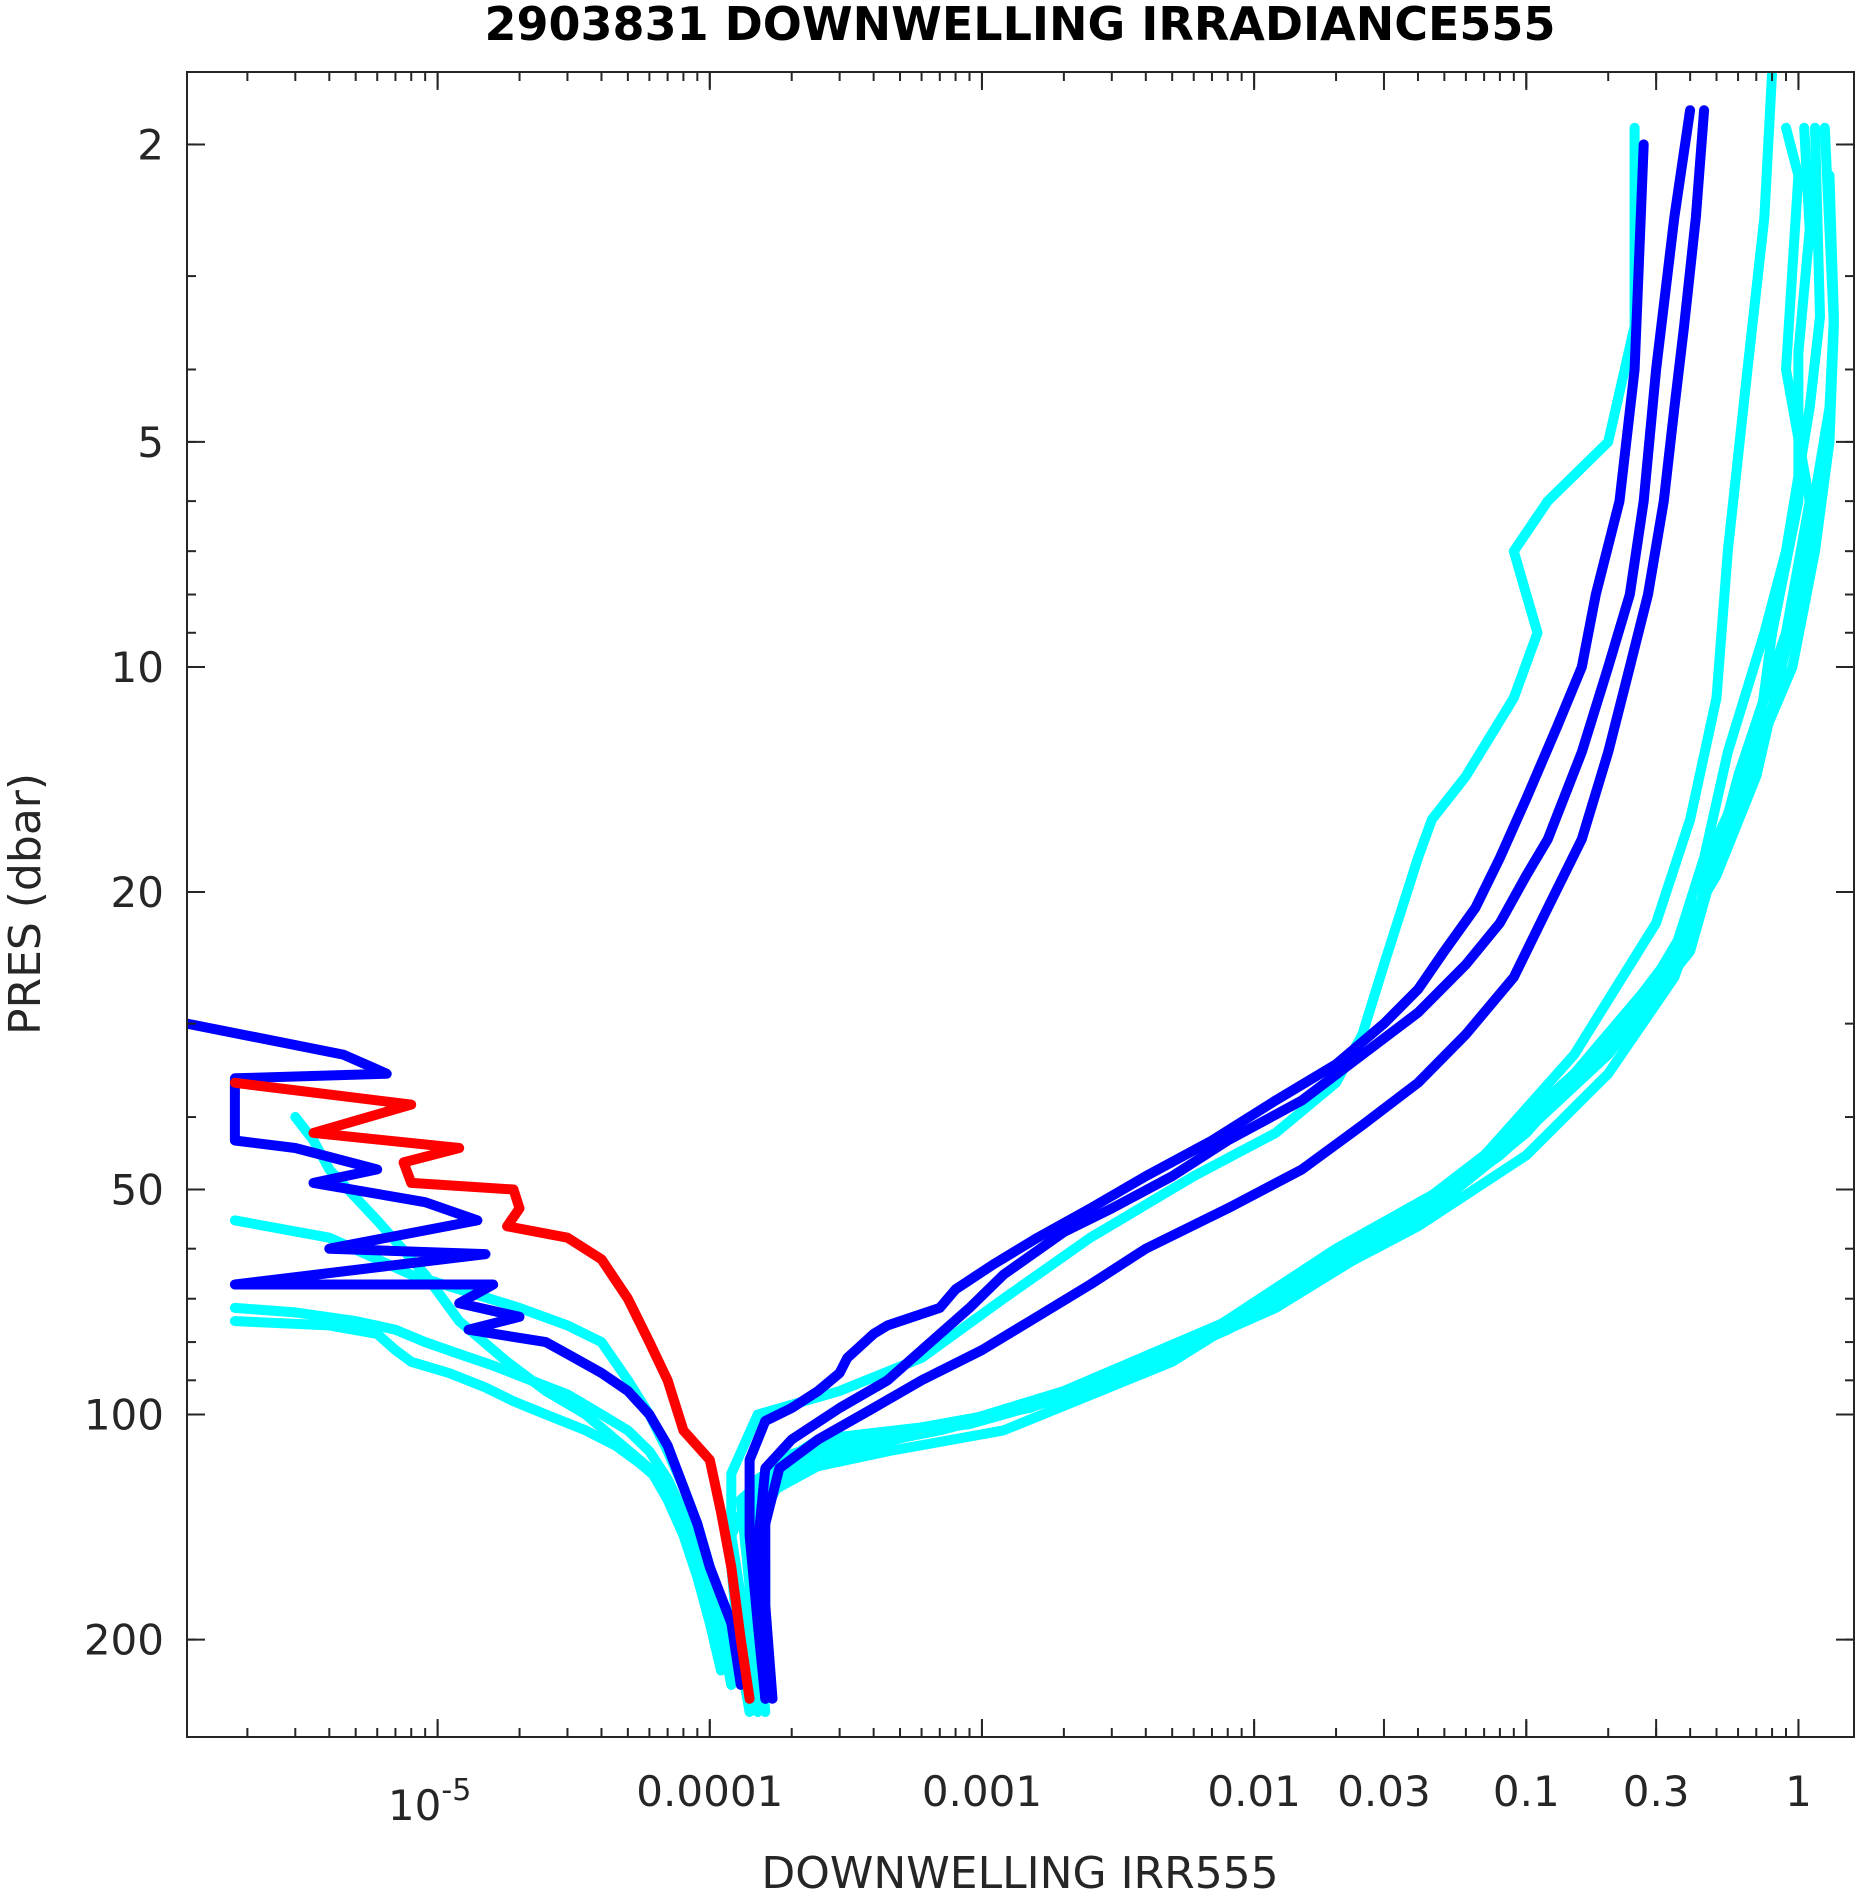 Image resolution: width=1865 pixels, height=1896 pixels. What do you see at coordinates (137, 667) in the screenshot?
I see `y-tick-label: 10` at bounding box center [137, 667].